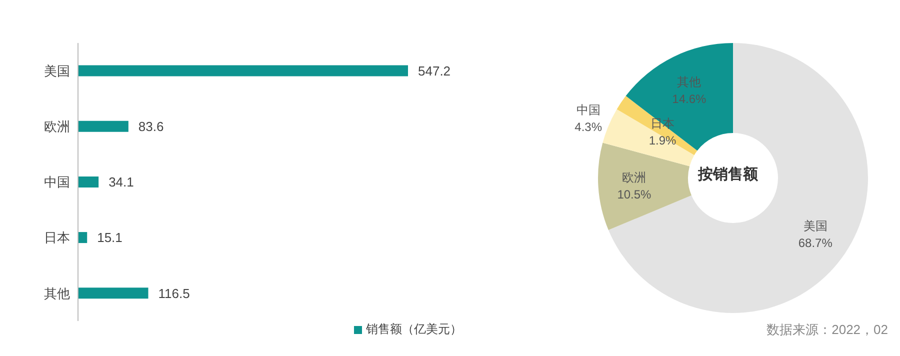  I want to click on y-tick-label: 中国, so click(57, 182).